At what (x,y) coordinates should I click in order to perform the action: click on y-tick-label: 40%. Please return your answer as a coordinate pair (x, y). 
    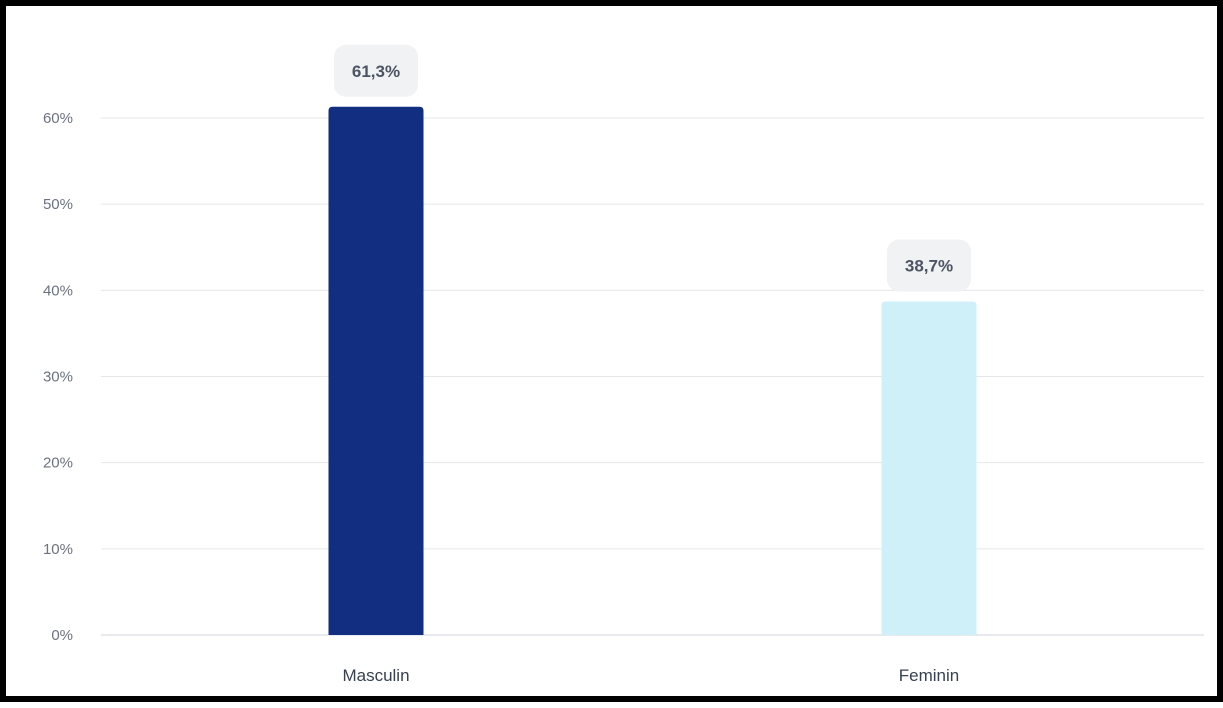
    Looking at the image, I should click on (58, 290).